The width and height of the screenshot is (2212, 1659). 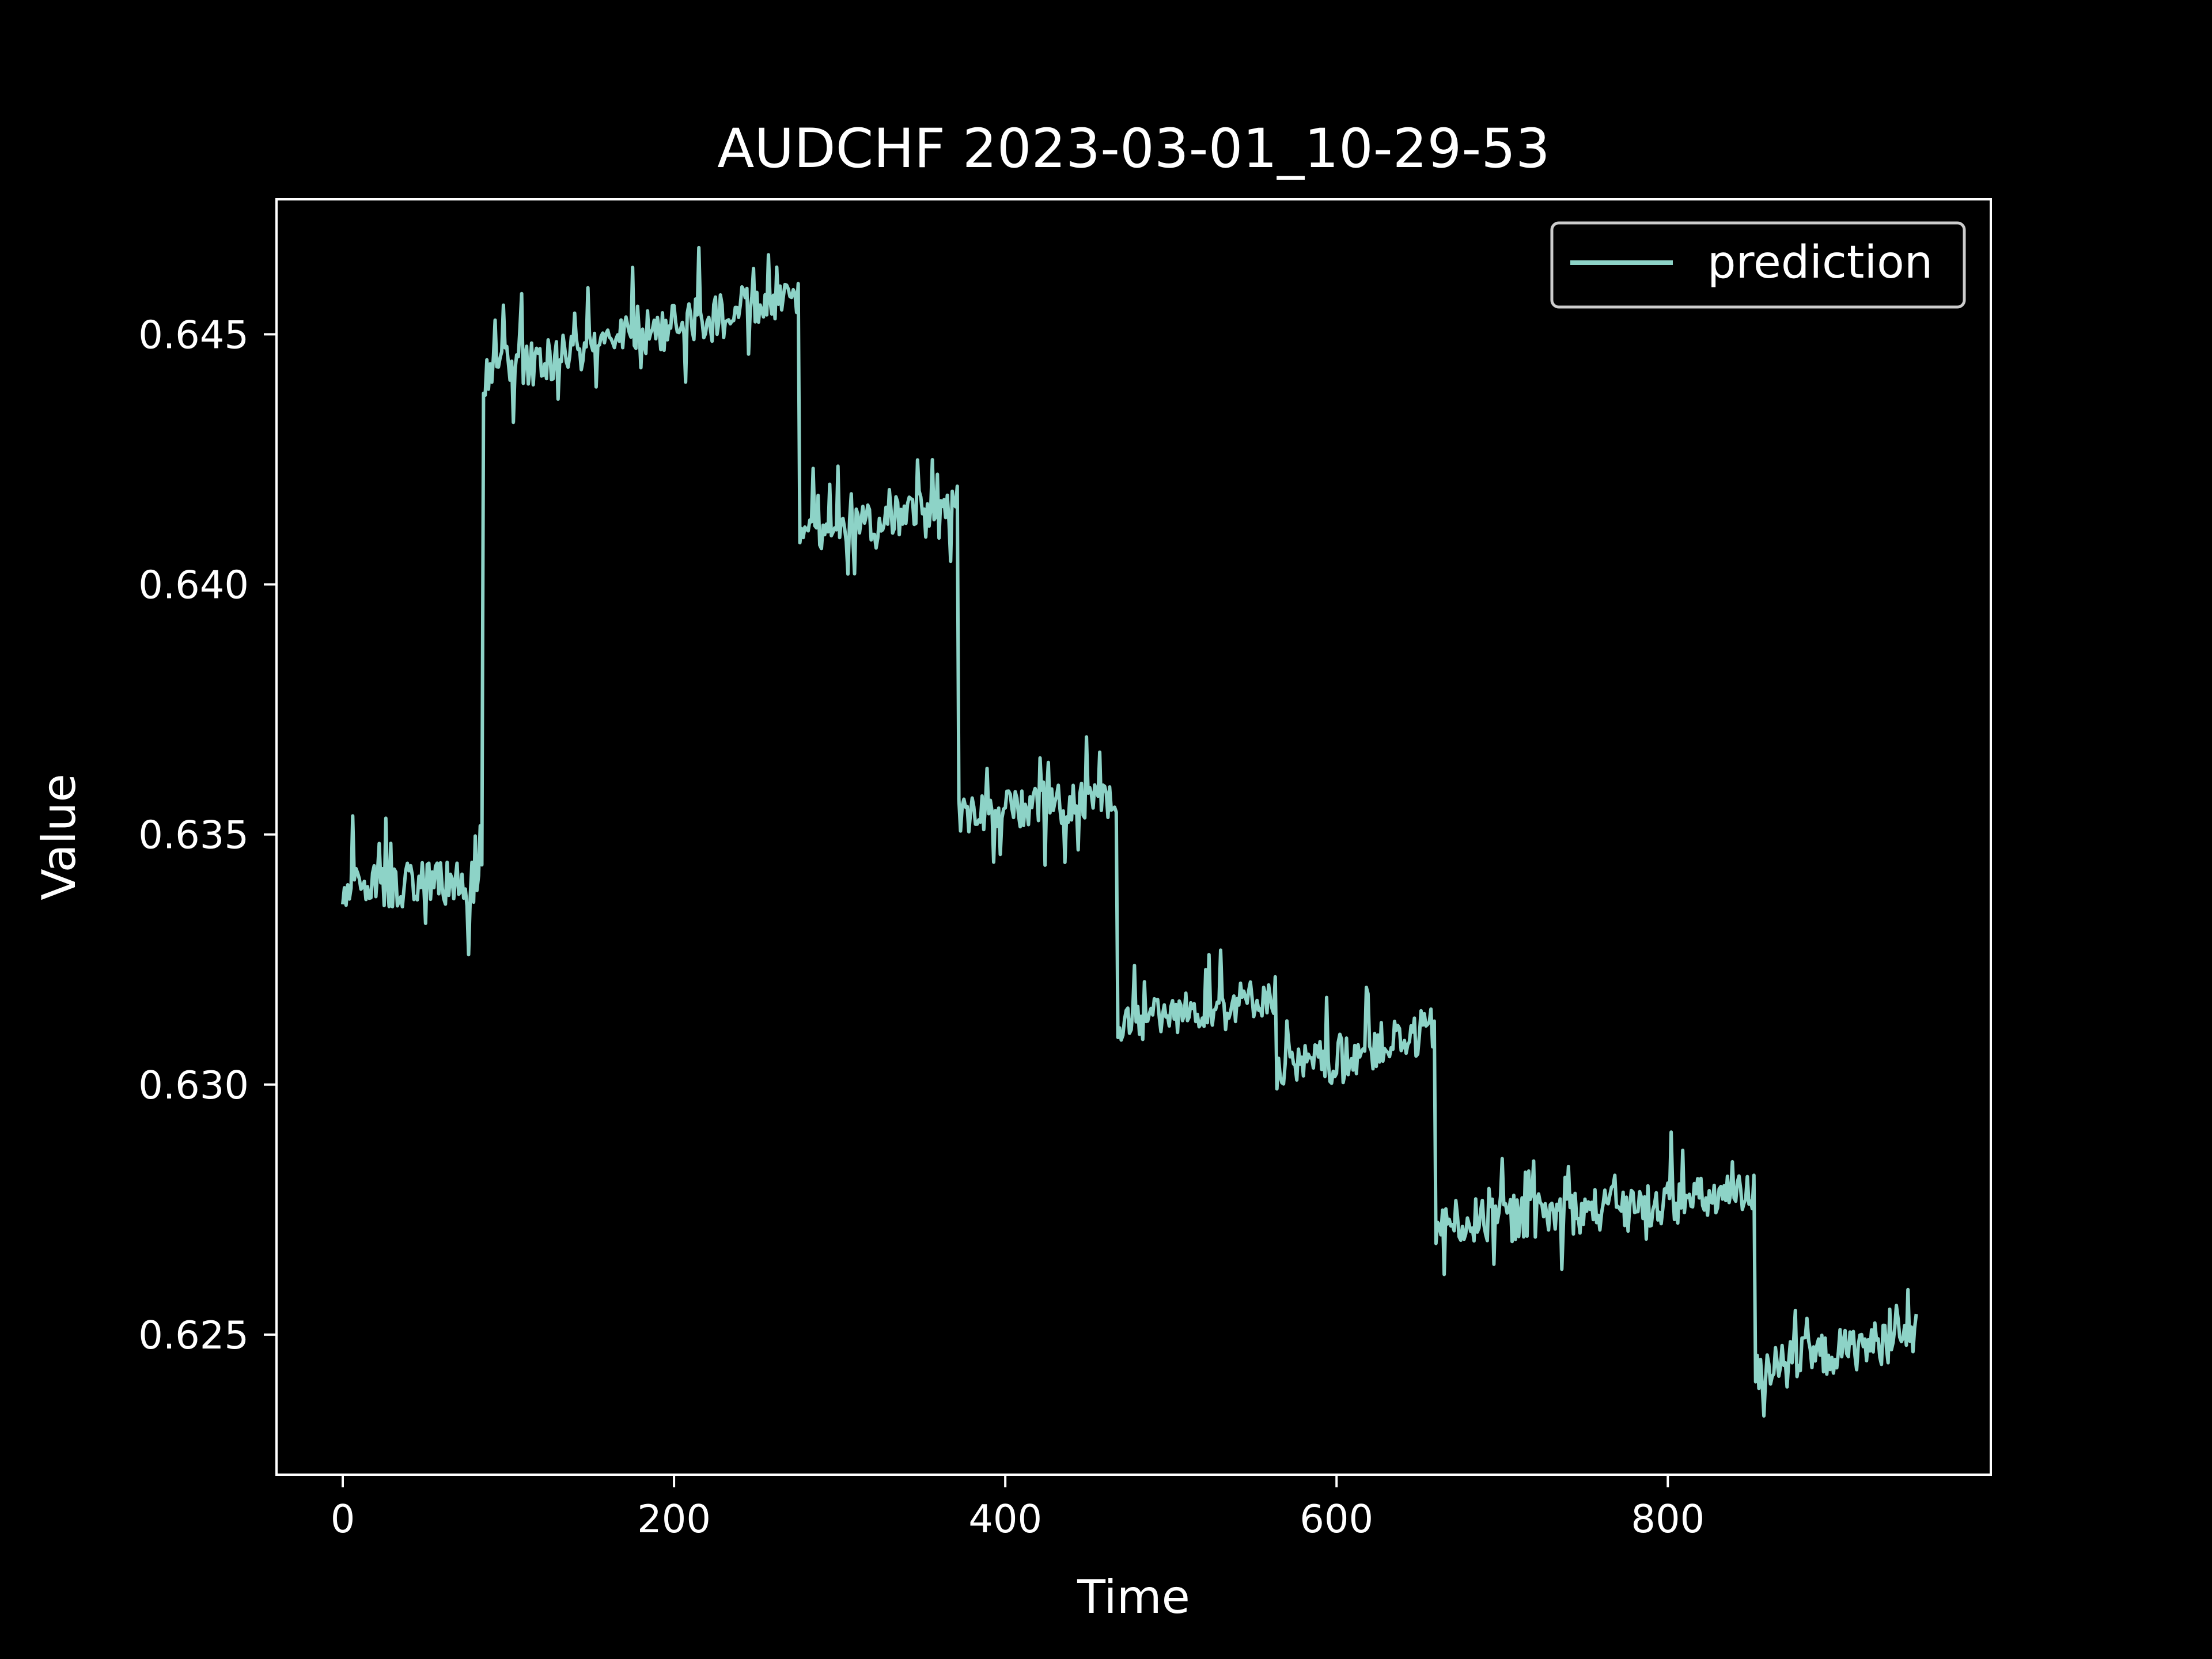 What do you see at coordinates (674, 1519) in the screenshot?
I see `x-tick-label: 200` at bounding box center [674, 1519].